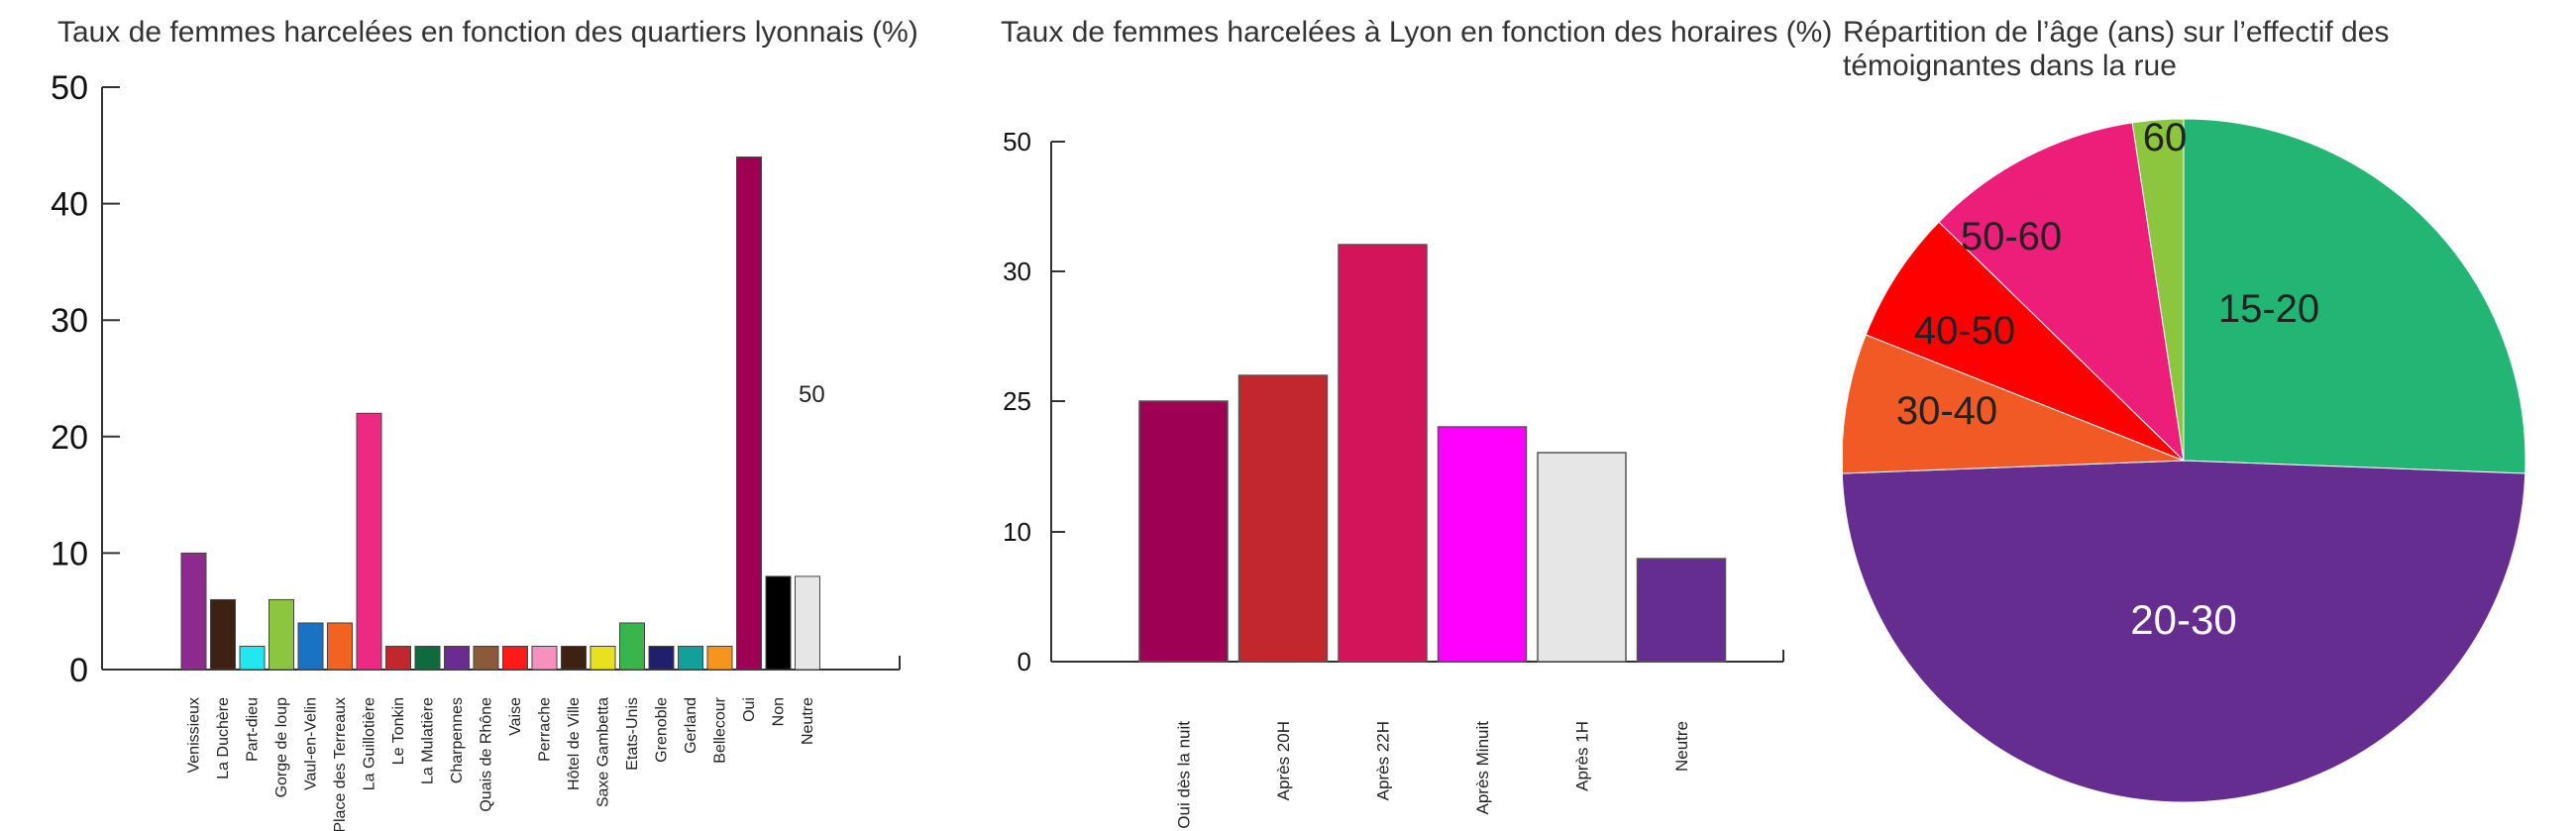 The image size is (2576, 831). What do you see at coordinates (812, 394) in the screenshot?
I see `annotation-label: 50` at bounding box center [812, 394].